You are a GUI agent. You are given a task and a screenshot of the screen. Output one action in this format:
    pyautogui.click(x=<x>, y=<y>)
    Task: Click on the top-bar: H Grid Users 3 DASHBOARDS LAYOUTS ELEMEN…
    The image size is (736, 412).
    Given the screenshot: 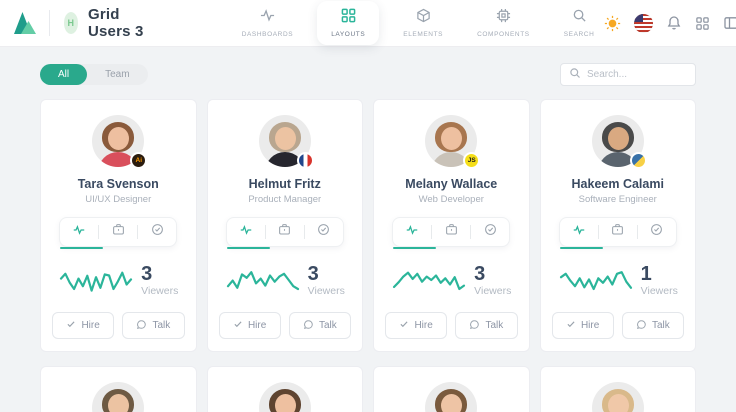 What is the action you would take?
    pyautogui.click(x=368, y=23)
    